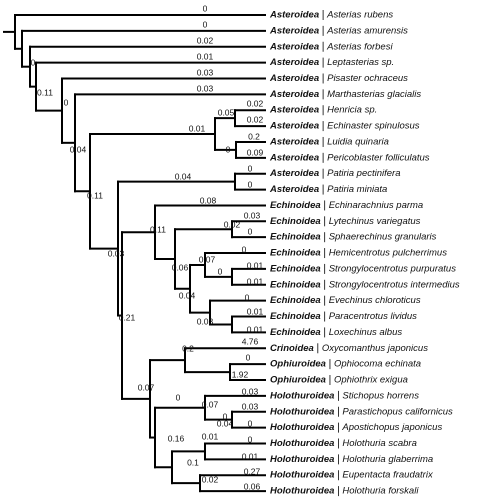  What do you see at coordinates (298, 380) in the screenshot?
I see `leaf-class: Ophiuroidea` at bounding box center [298, 380].